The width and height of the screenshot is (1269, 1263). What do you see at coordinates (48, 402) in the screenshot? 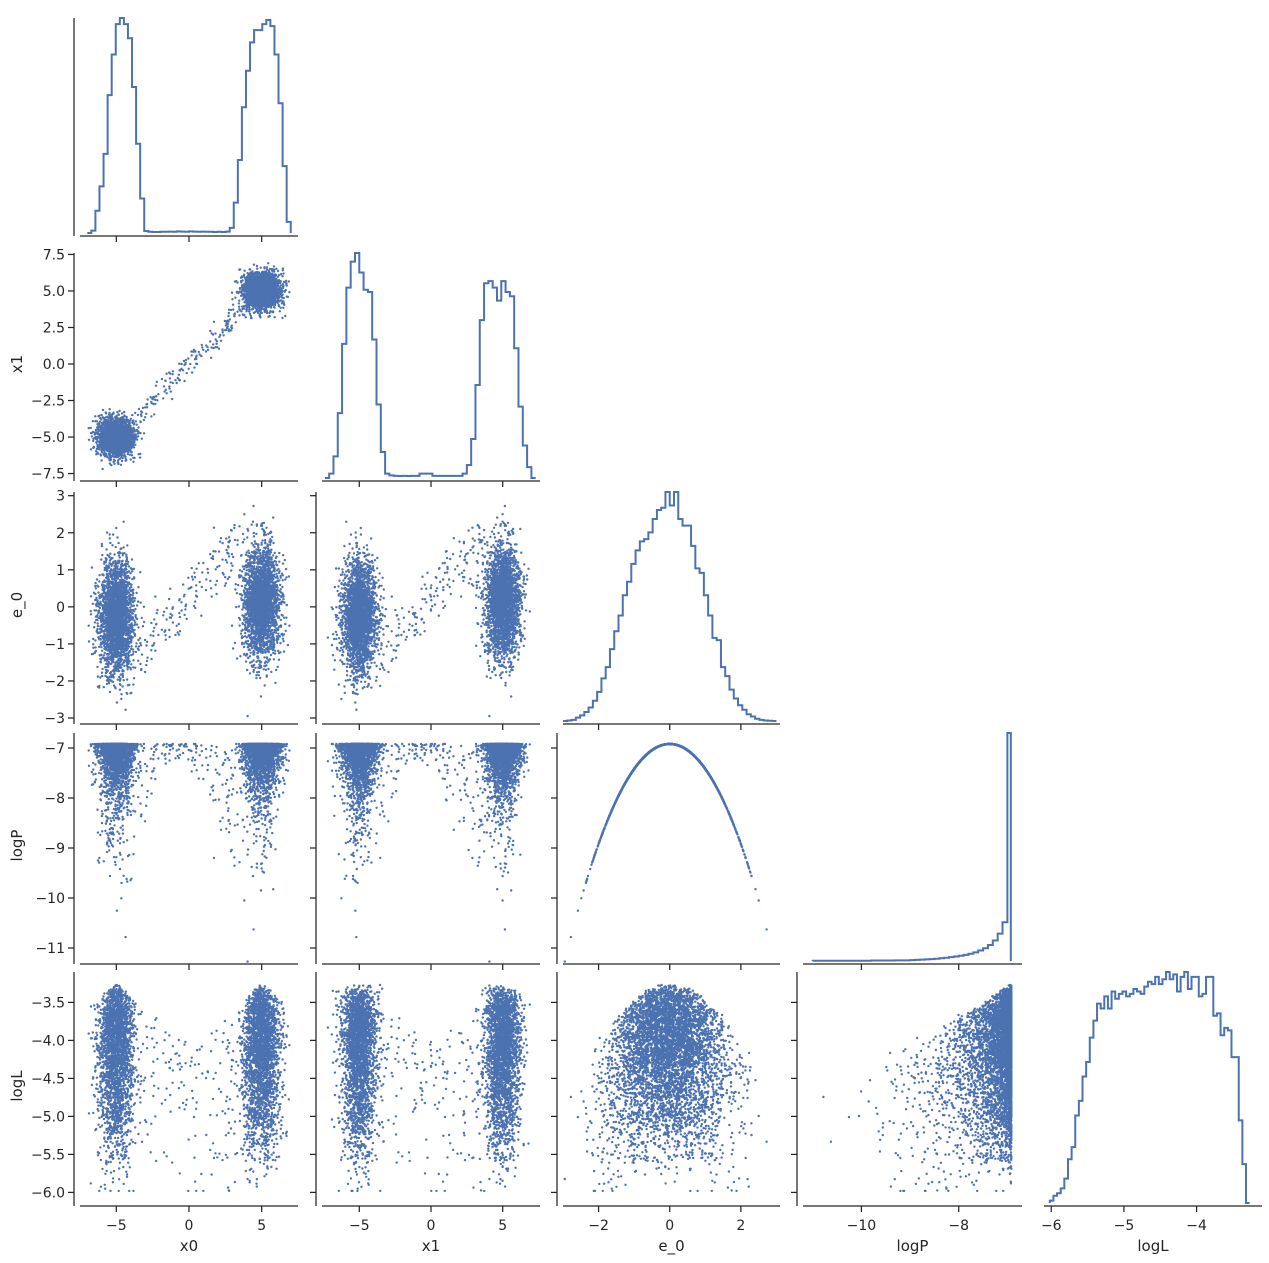
I see `y-tick-label: −2.5` at bounding box center [48, 402].